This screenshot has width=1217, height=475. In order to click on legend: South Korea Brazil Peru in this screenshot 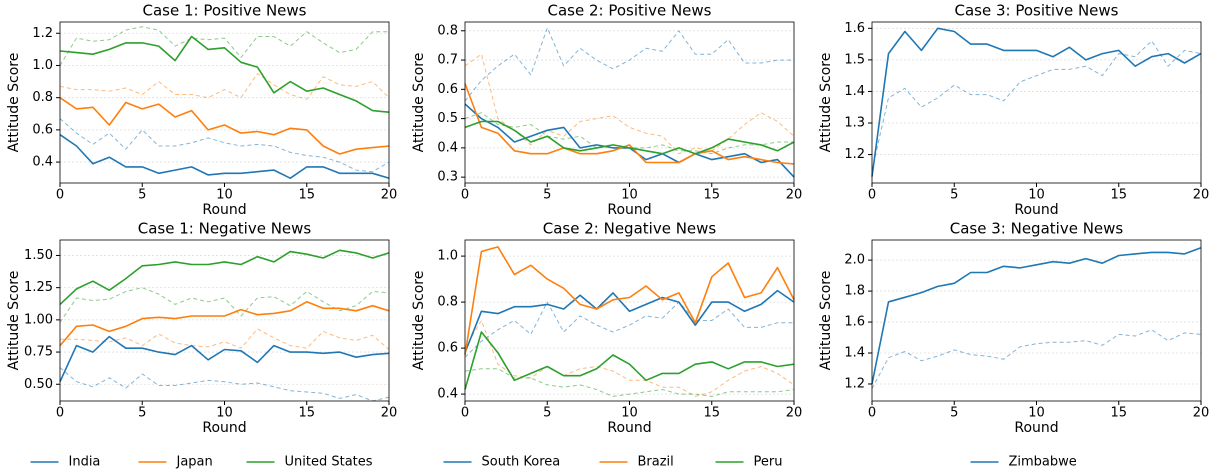, I will do `click(613, 462)`.